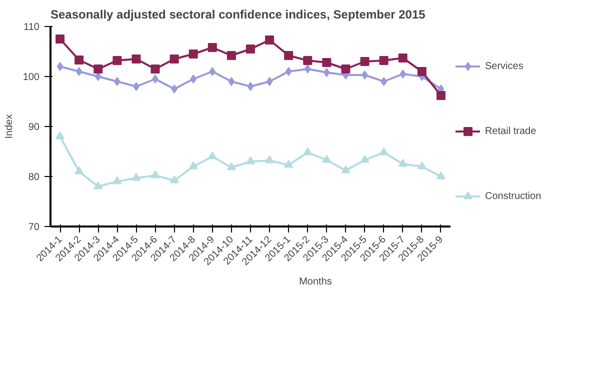  What do you see at coordinates (32, 27) in the screenshot?
I see `y-tick-label: 110` at bounding box center [32, 27].